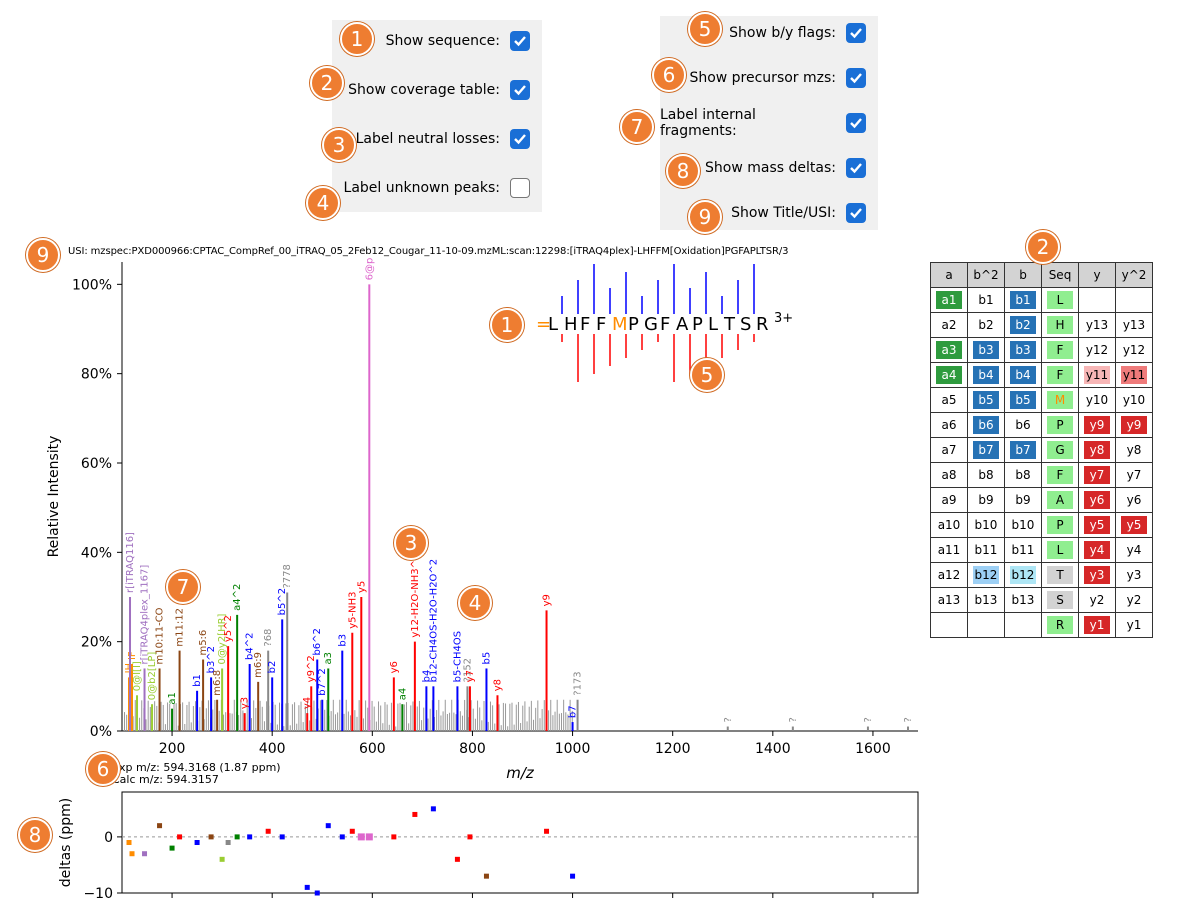 This screenshot has width=1180, height=921. I want to click on coverage-value: b2, so click(986, 325).